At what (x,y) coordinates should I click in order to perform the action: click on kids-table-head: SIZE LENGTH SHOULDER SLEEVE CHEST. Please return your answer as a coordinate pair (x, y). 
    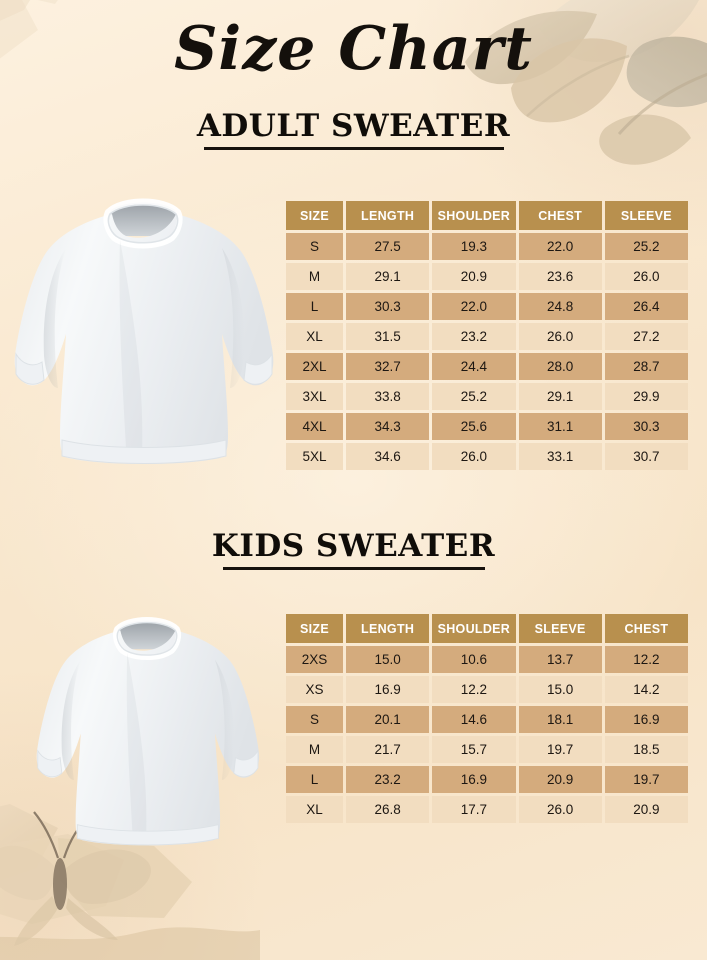
    Looking at the image, I should click on (487, 628).